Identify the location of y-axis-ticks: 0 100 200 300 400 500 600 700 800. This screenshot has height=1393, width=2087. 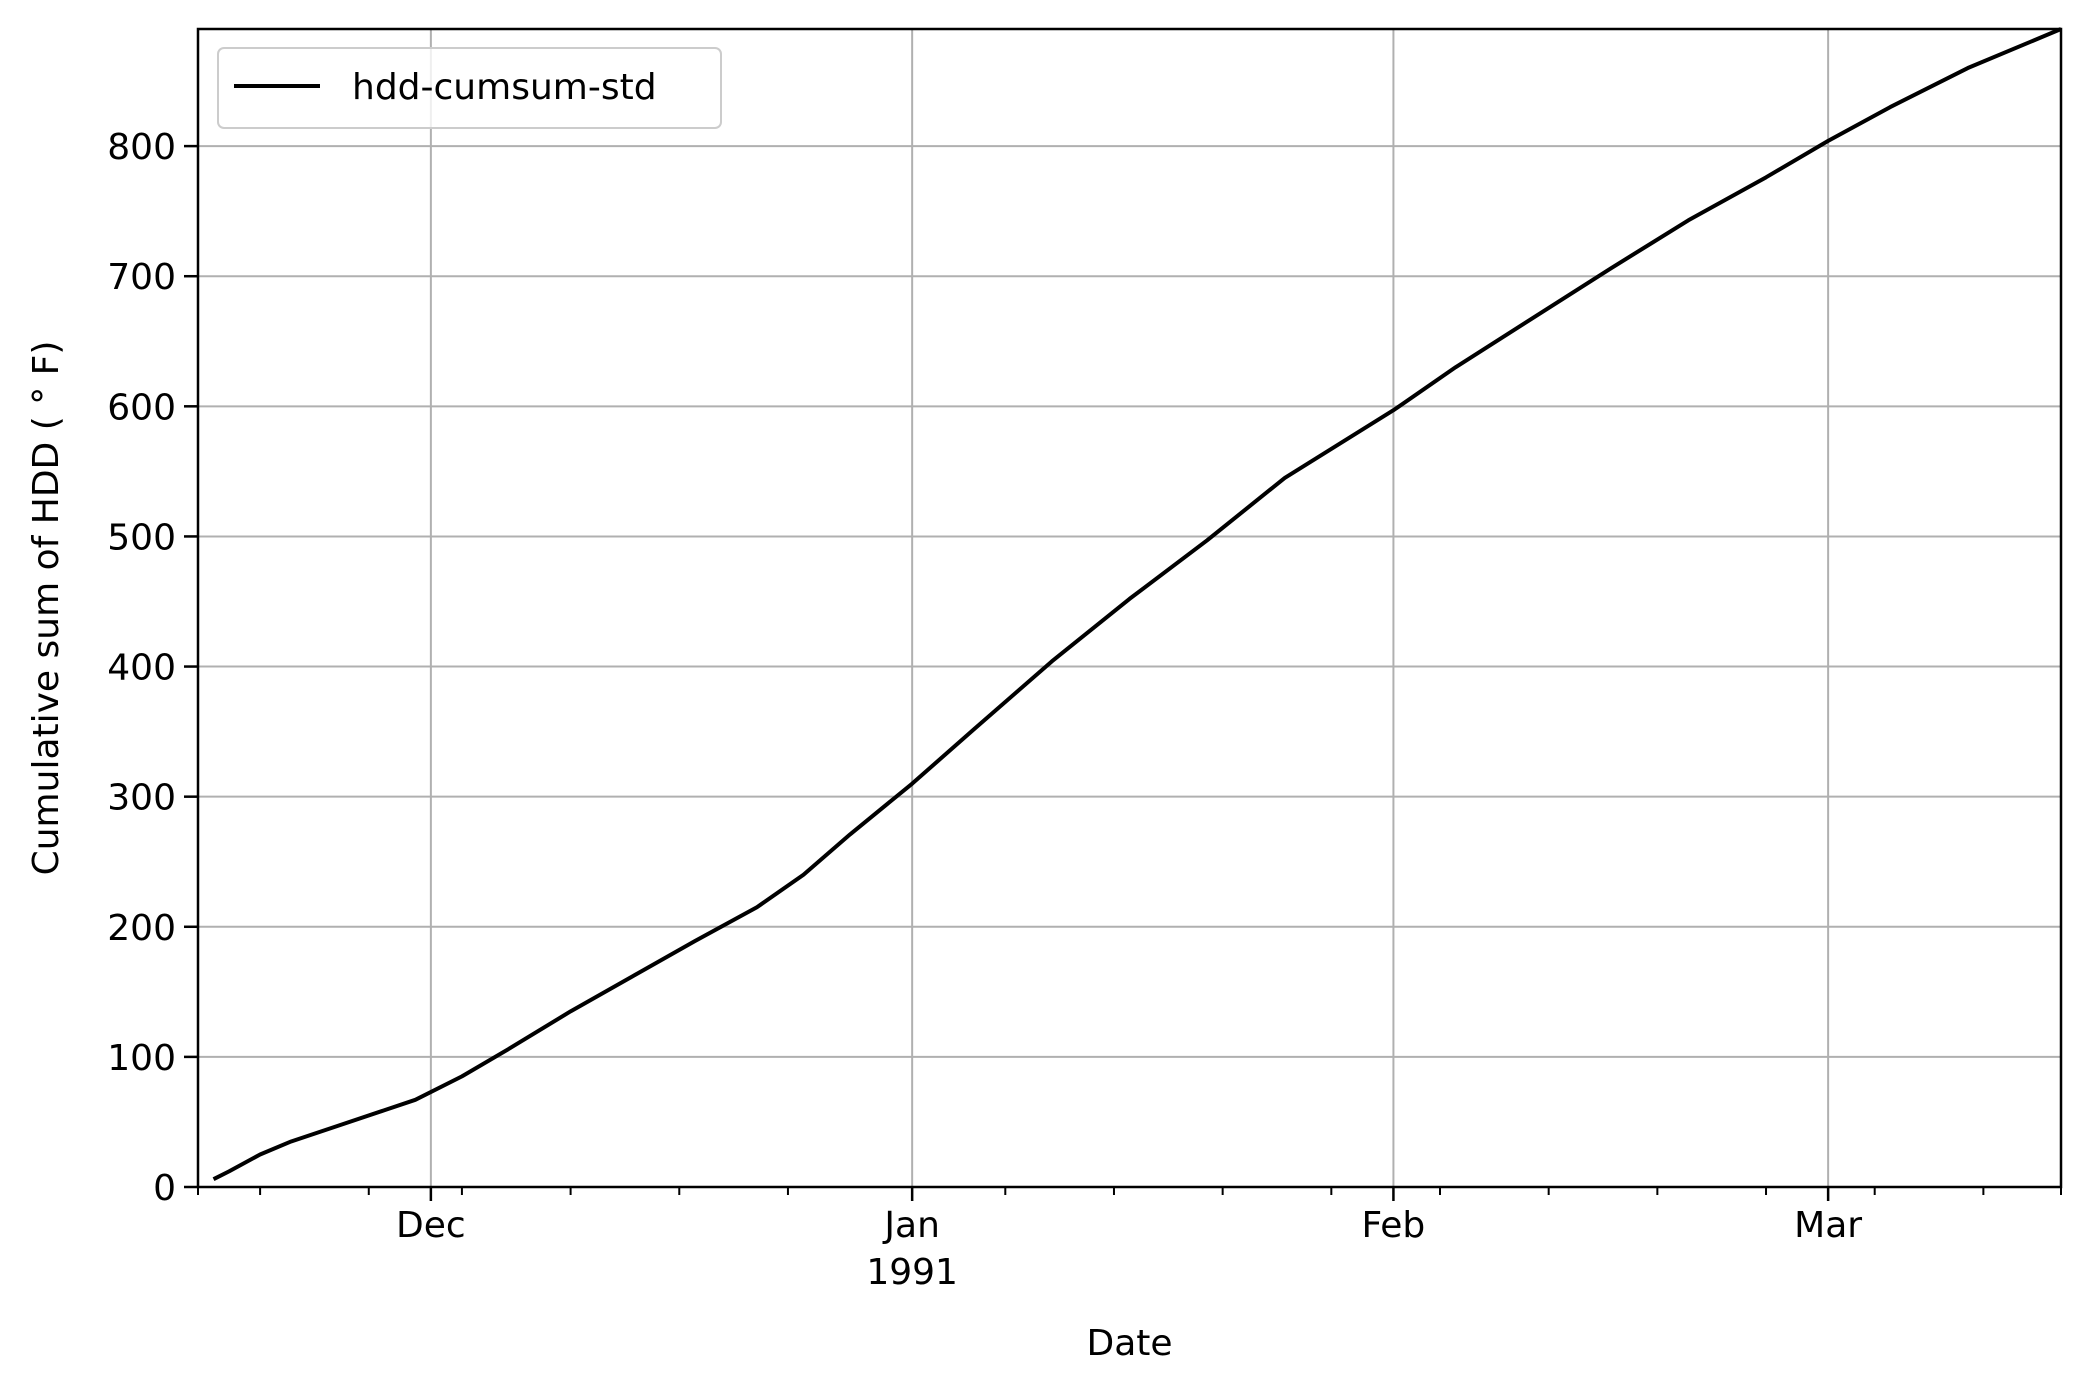
(152, 668).